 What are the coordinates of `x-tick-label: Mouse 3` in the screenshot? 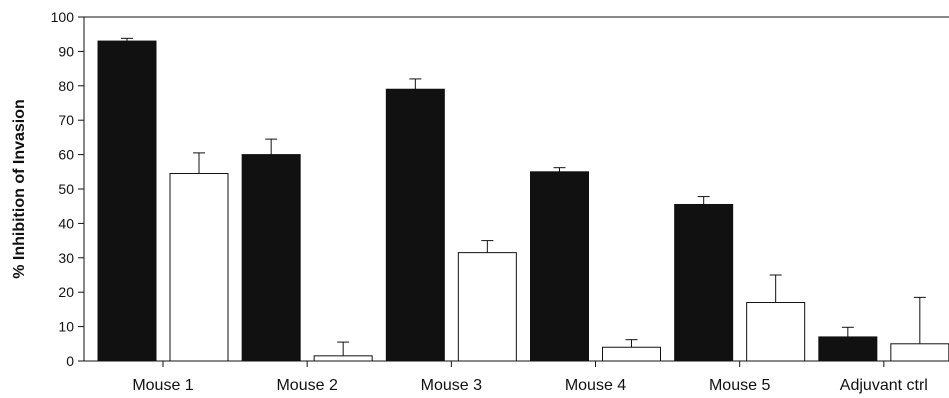 It's located at (451, 385).